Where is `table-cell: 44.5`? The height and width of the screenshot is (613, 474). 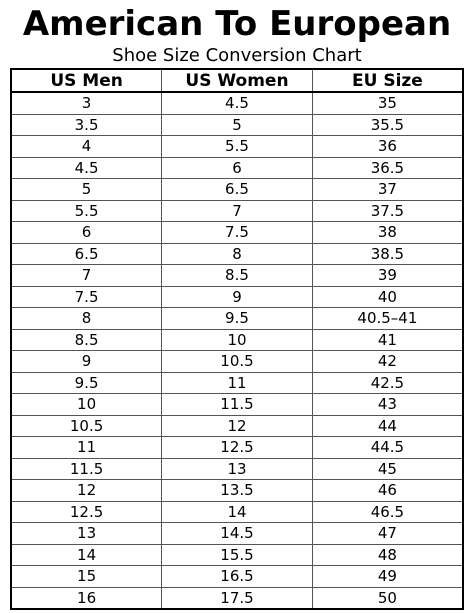
table-cell: 44.5 is located at coordinates (387, 447).